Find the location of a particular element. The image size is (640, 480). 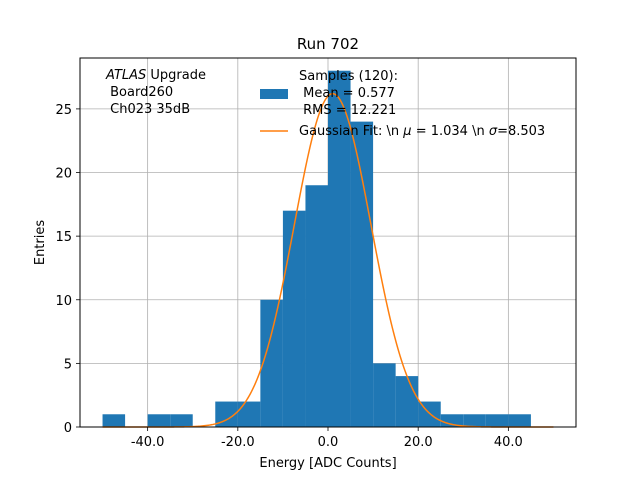

y-tick-label: 5 is located at coordinates (68, 364).